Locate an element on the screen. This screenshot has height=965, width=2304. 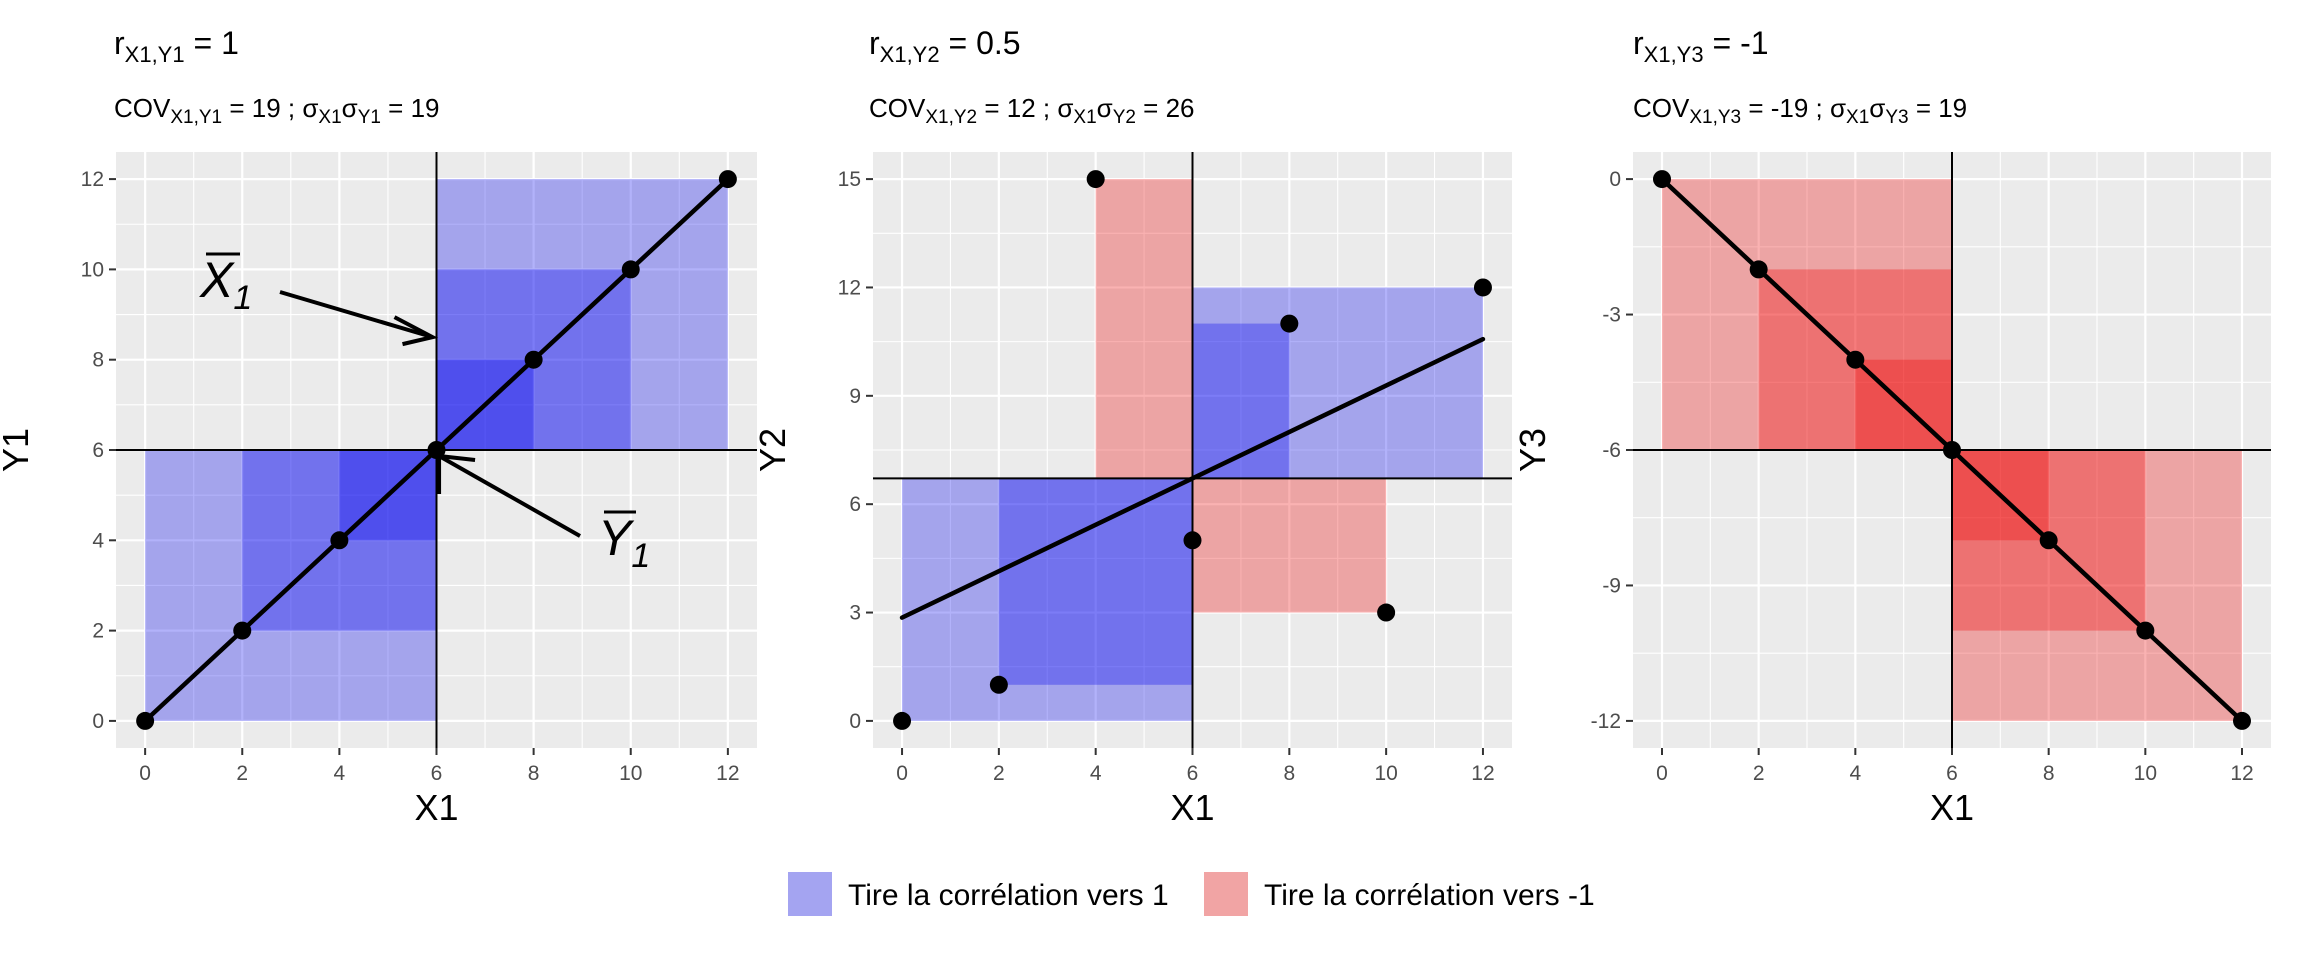
title-subscript: X1,Y1 is located at coordinates (155, 54).